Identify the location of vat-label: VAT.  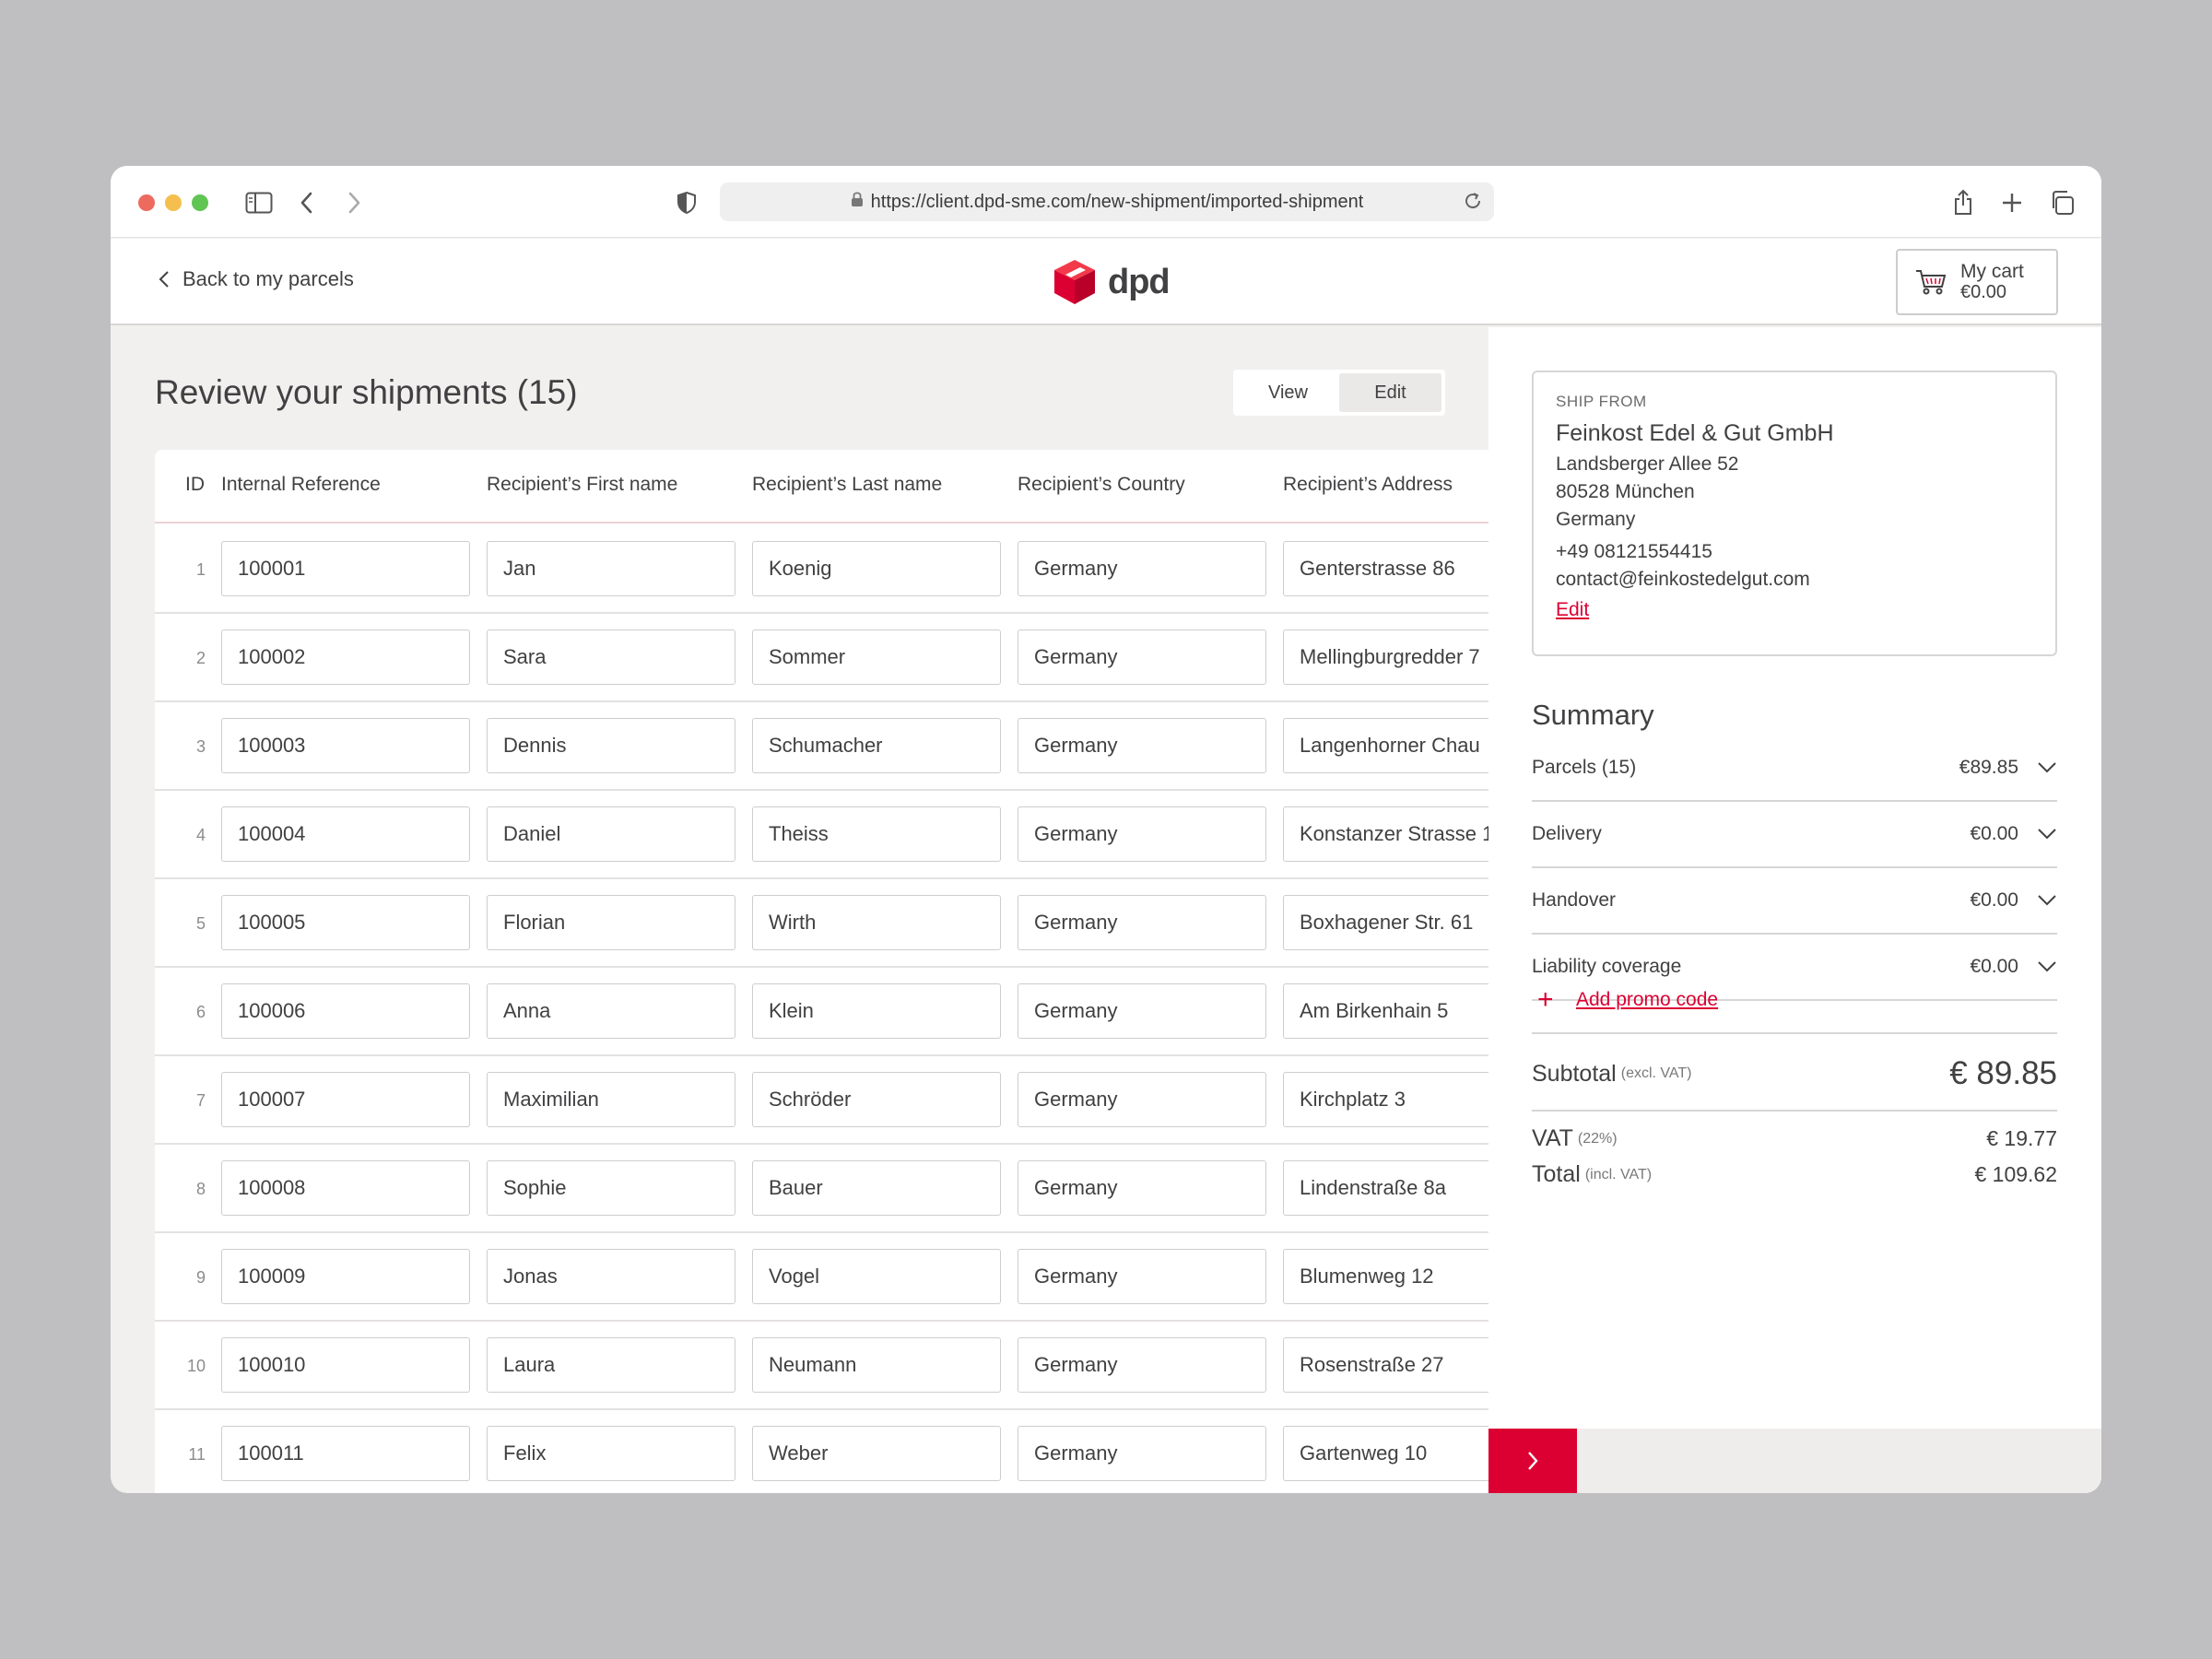
(1552, 1138).